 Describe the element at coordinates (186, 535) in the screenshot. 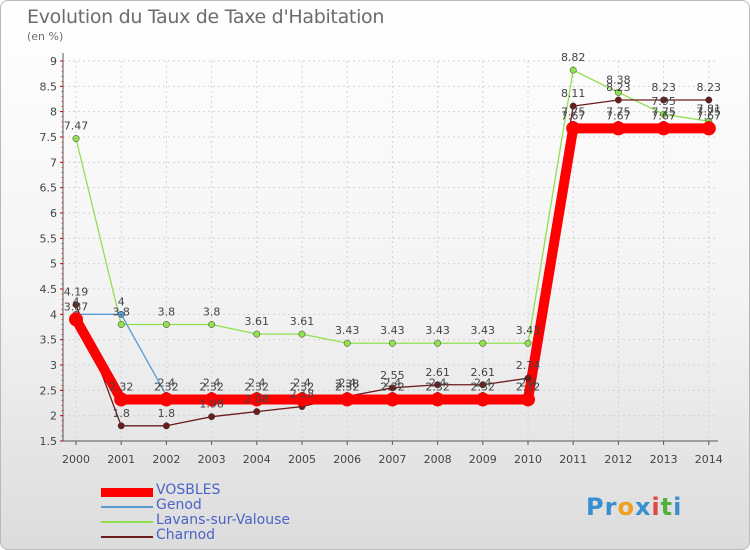

I see `legend-label-charnod: Charnod` at that location.